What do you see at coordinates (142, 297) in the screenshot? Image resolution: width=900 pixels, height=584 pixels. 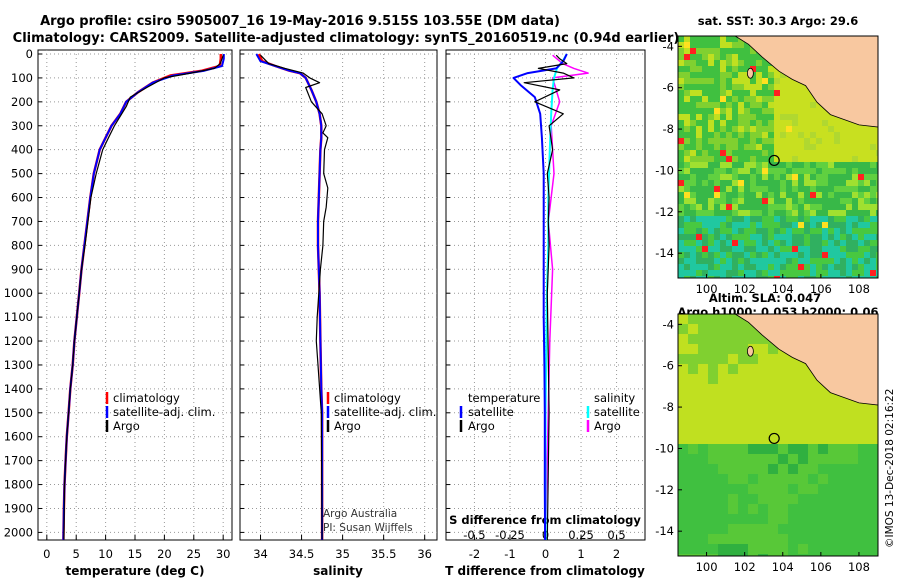 I see `series-line-climatology` at bounding box center [142, 297].